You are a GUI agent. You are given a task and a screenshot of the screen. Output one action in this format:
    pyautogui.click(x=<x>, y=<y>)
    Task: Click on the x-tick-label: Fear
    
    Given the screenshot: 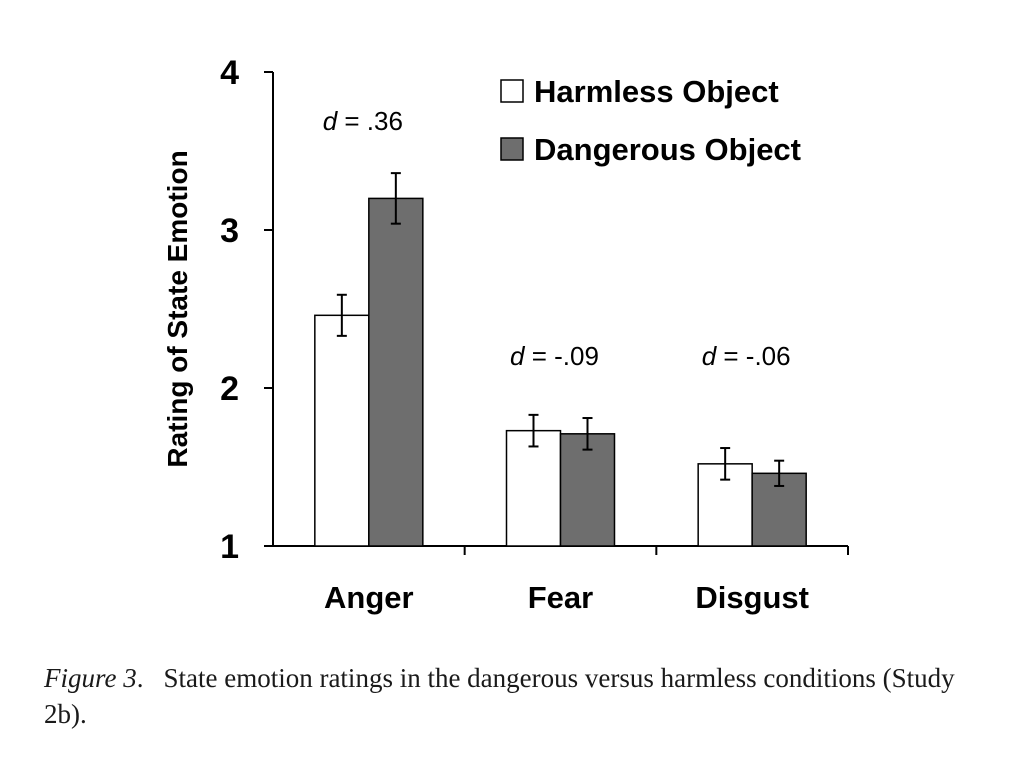 What is the action you would take?
    pyautogui.click(x=560, y=597)
    